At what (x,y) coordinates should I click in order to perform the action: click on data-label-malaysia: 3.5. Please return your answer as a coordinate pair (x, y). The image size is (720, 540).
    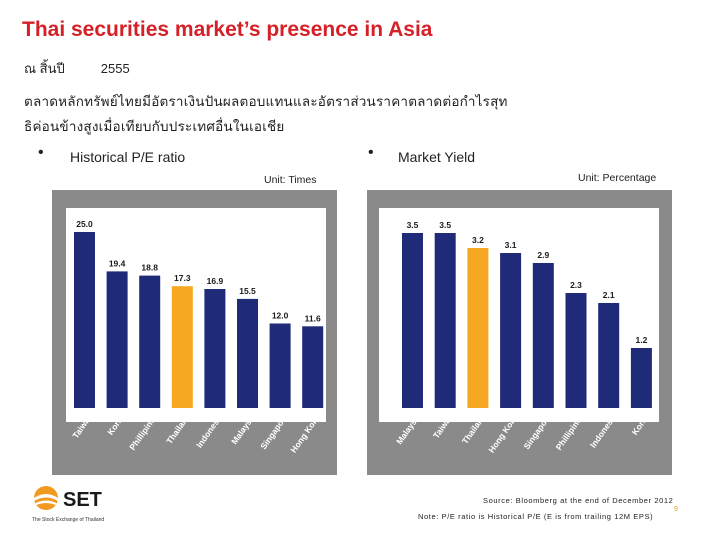
    Looking at the image, I should click on (413, 225).